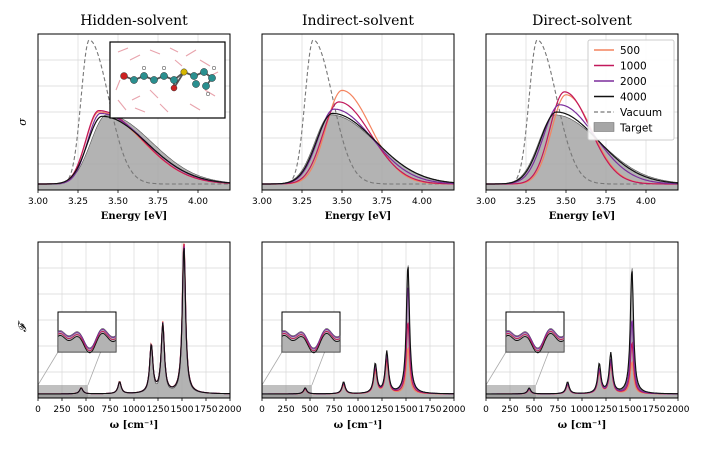  Describe the element at coordinates (358, 21) in the screenshot. I see `chart-title: Indirect-solvent` at that location.